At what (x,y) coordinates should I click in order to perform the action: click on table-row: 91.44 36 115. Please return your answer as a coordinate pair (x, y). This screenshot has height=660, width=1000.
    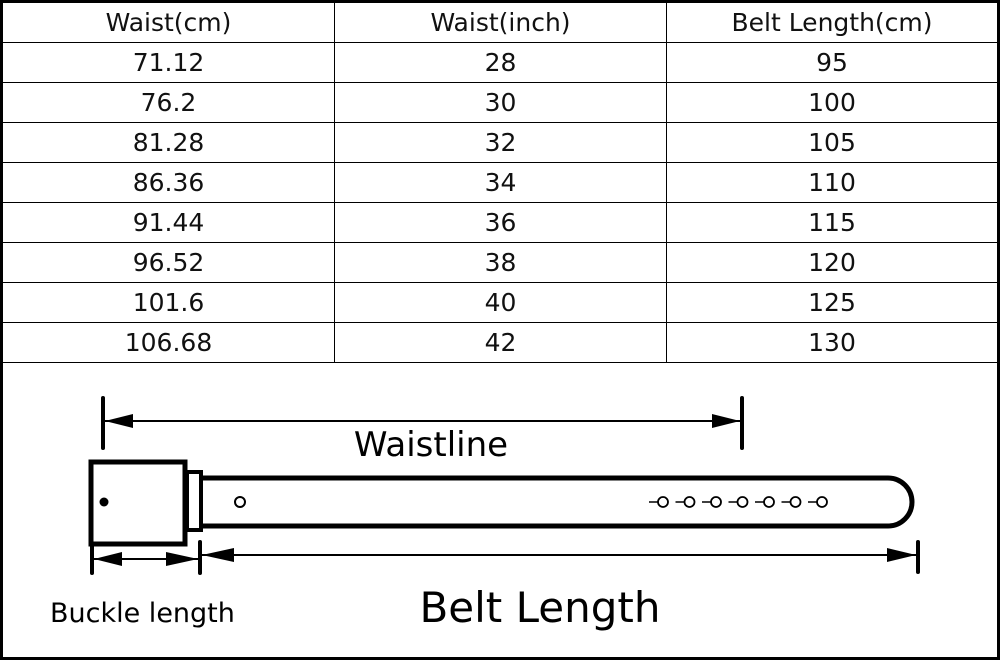
    Looking at the image, I should click on (500, 222).